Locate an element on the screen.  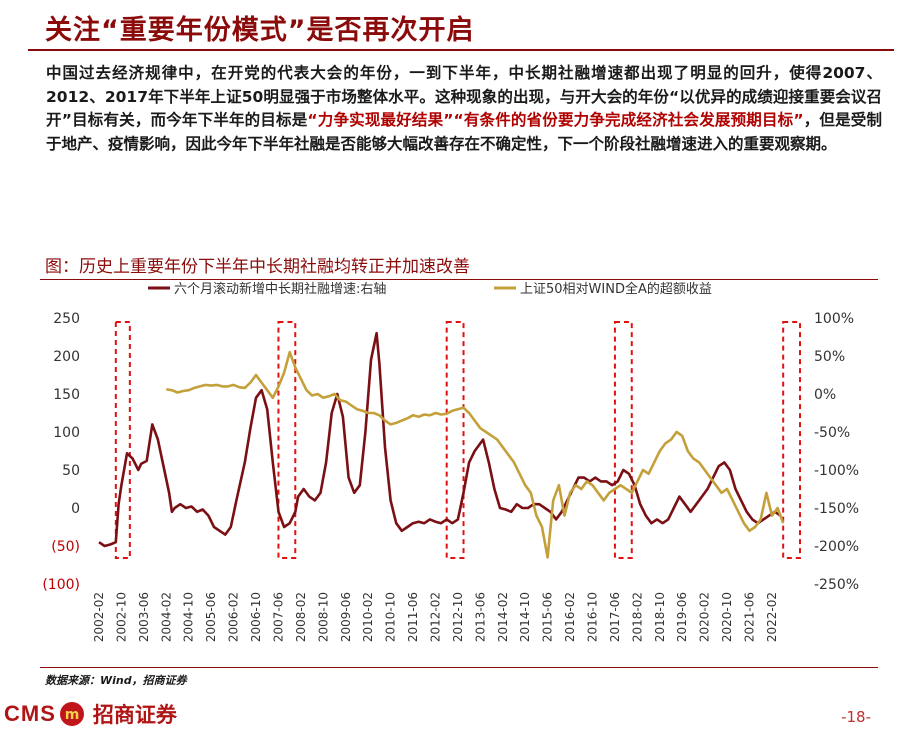
y-left-tick-label: 100 is located at coordinates (66, 433).